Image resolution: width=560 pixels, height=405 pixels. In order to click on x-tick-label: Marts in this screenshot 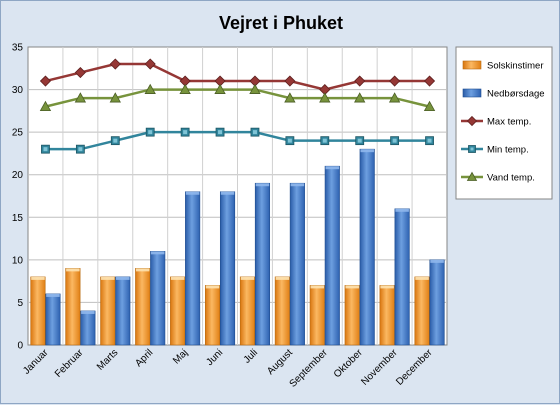, I will do `click(107, 359)`.